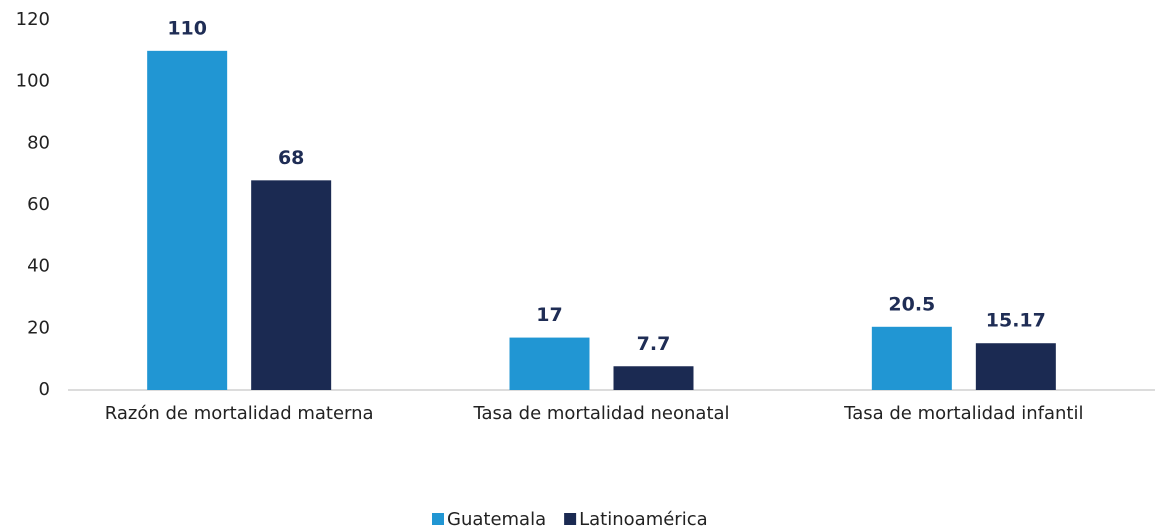 This screenshot has height=531, width=1155. Describe the element at coordinates (38, 204) in the screenshot. I see `y-tick-label: 60` at that location.